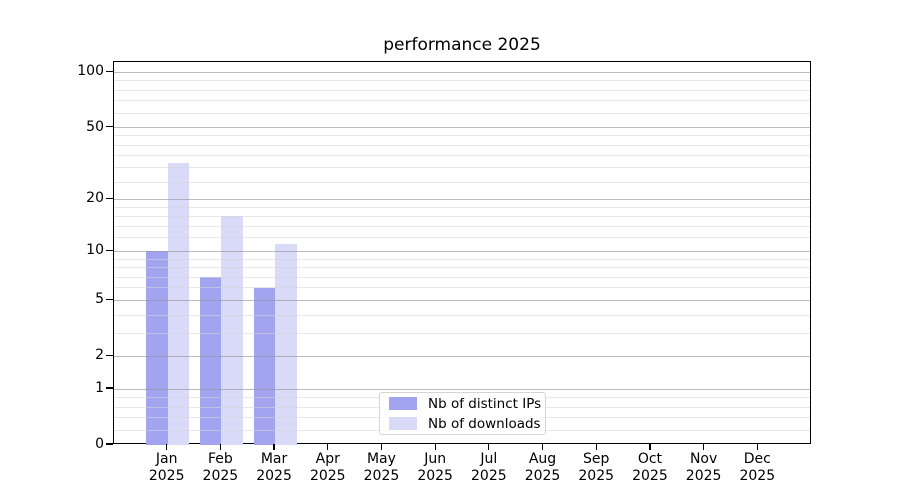  Describe the element at coordinates (327, 467) in the screenshot. I see `x-tick-label: Apr 2025` at that location.